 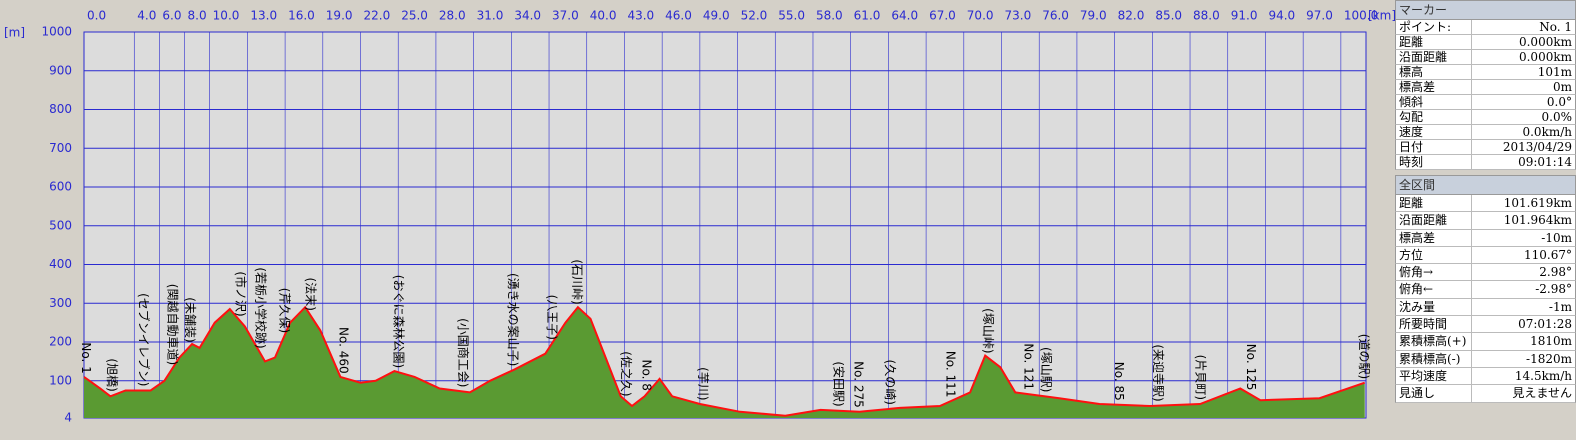 I want to click on info-value: 0.000km, so click(x=1545, y=42).